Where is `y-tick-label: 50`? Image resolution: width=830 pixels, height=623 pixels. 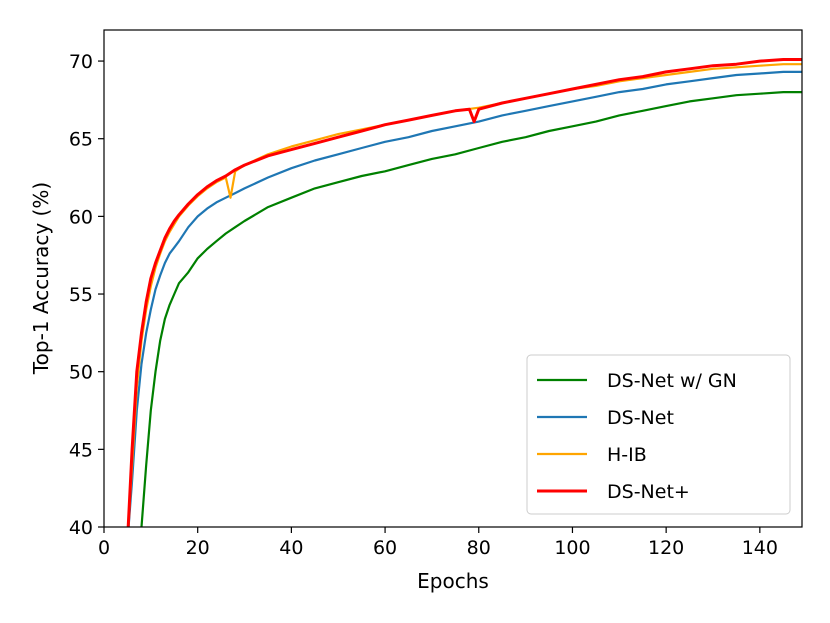 y-tick-label: 50 is located at coordinates (81, 373).